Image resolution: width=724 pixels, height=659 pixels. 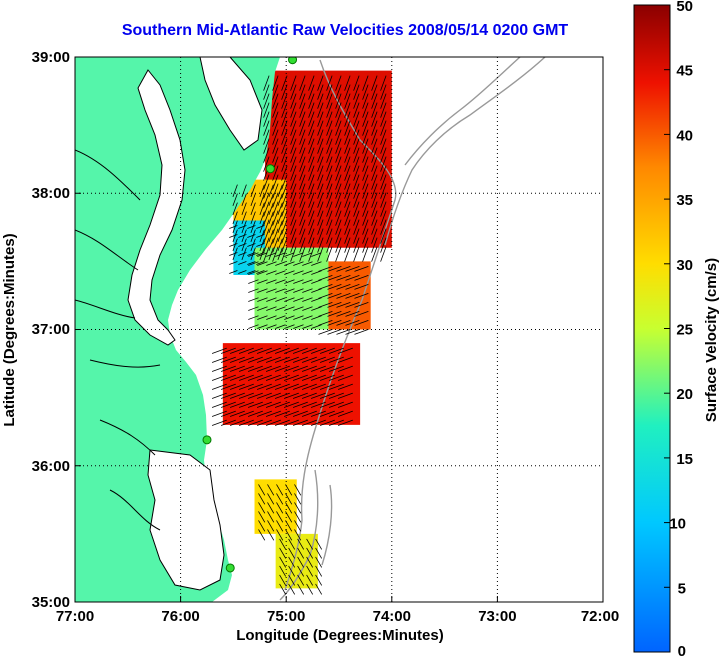 What do you see at coordinates (51, 466) in the screenshot?
I see `y-tick-label: 36:00` at bounding box center [51, 466].